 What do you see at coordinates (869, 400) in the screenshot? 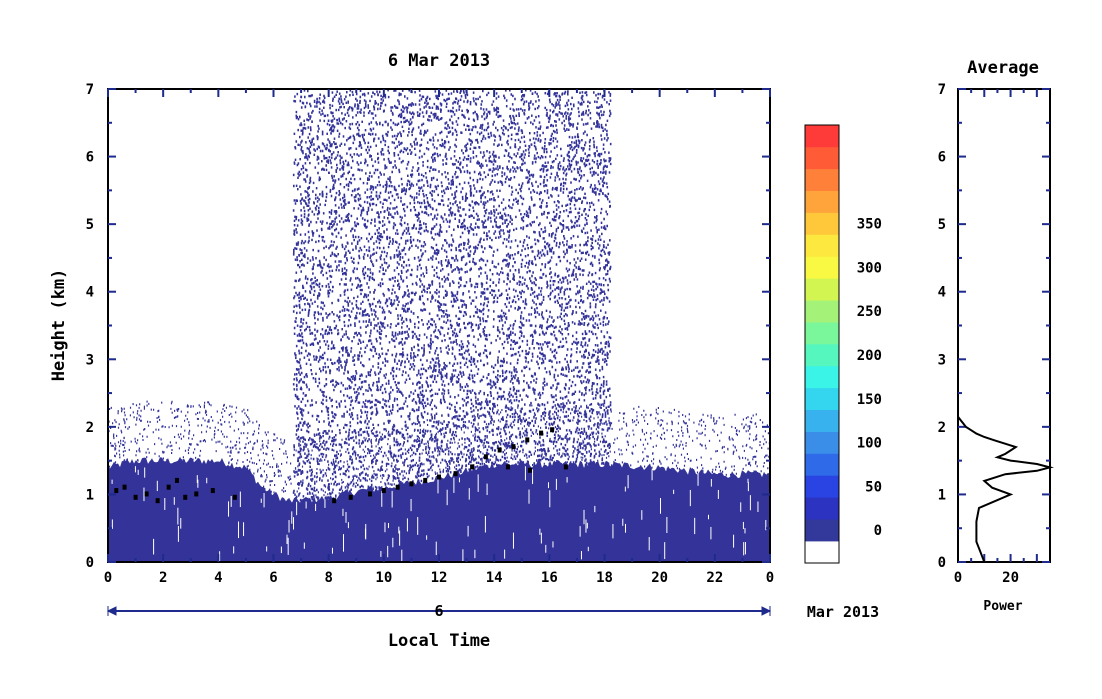
I see `colorbar-tick-label: 150` at bounding box center [869, 400].